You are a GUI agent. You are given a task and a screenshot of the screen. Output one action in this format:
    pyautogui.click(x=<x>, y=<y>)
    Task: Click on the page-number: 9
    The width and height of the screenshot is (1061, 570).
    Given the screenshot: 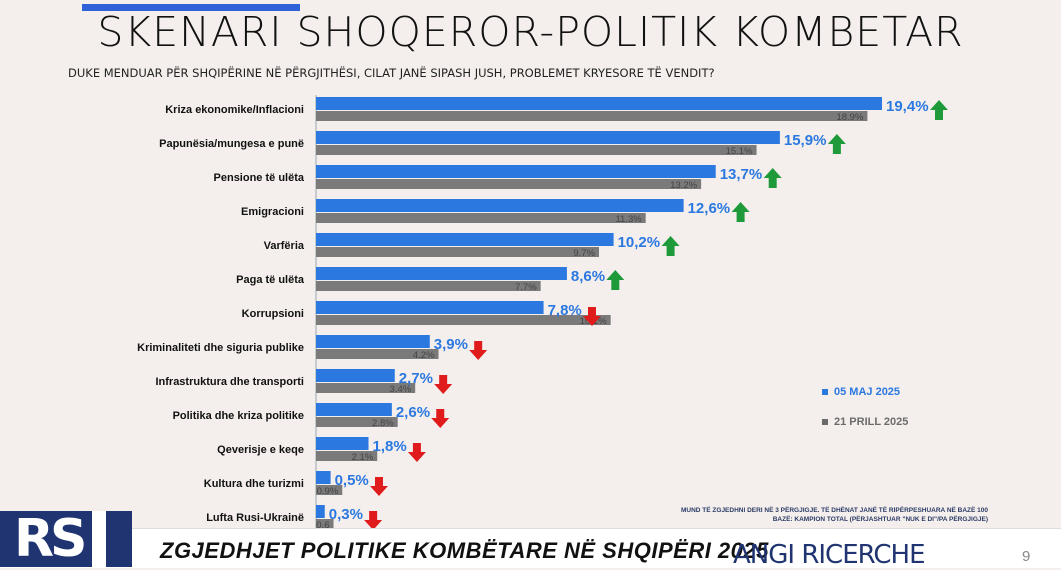 What is the action you would take?
    pyautogui.click(x=1026, y=556)
    